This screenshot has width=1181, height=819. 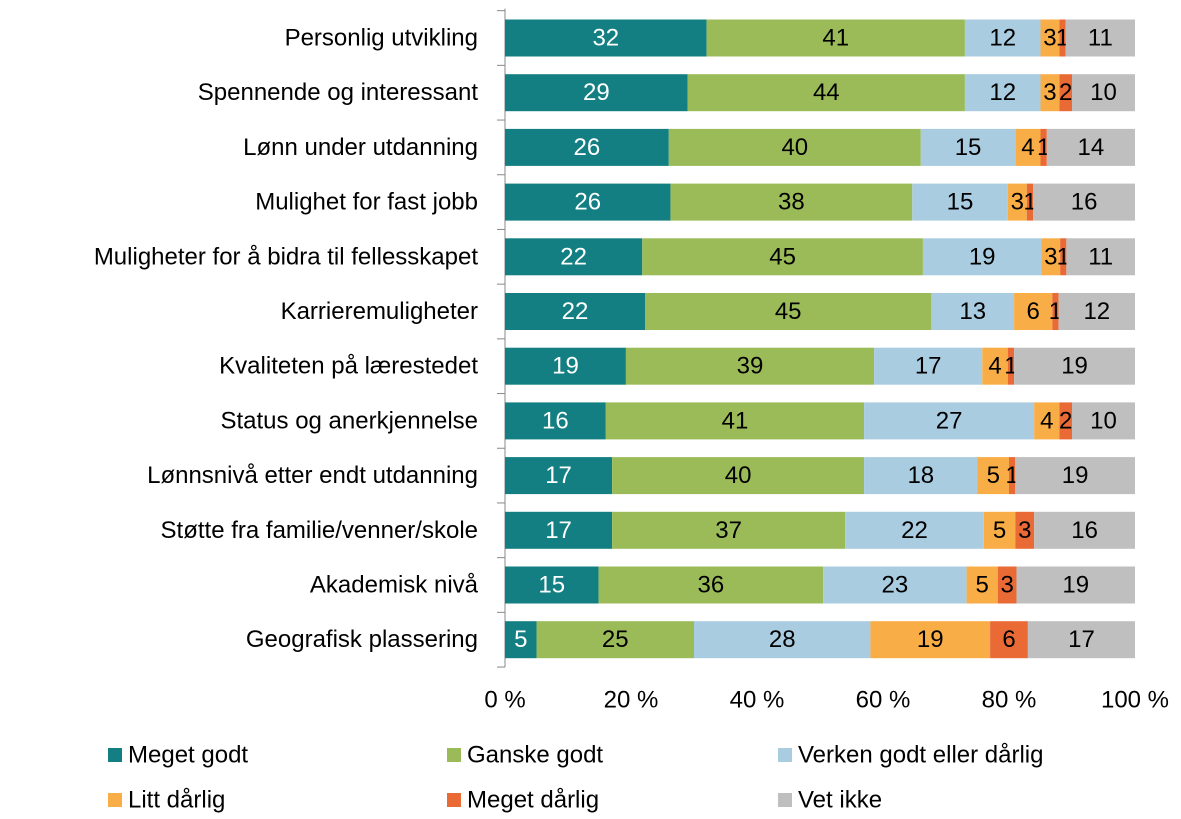 What do you see at coordinates (319, 530) in the screenshot?
I see `category-label: Støtte fra familie/venner/skole` at bounding box center [319, 530].